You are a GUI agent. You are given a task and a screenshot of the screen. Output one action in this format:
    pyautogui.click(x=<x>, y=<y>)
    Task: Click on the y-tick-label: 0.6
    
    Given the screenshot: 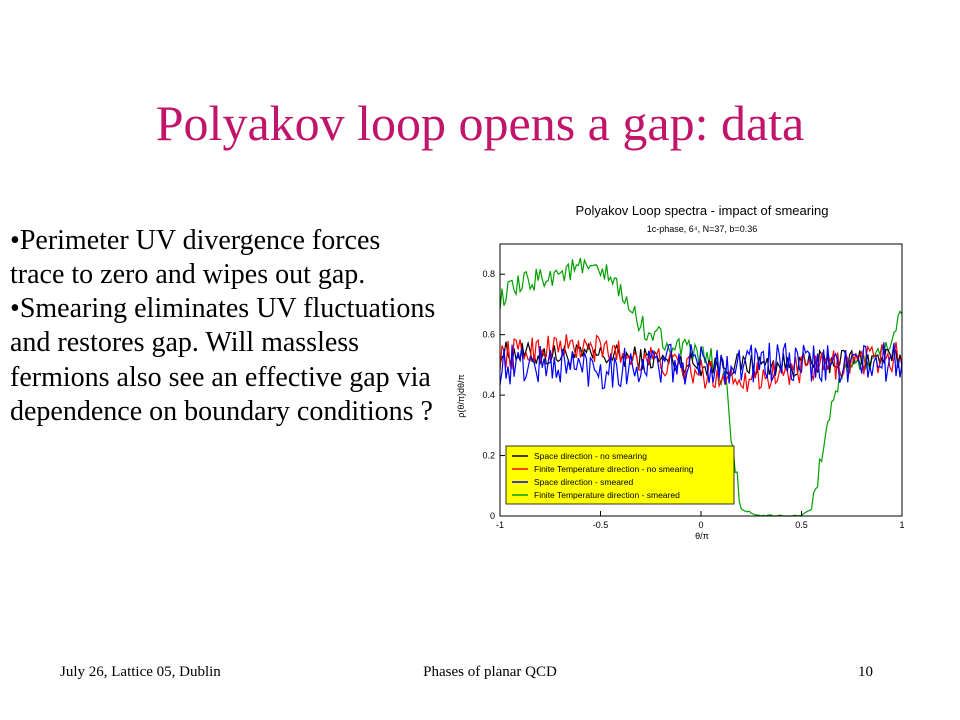 What is the action you would take?
    pyautogui.click(x=488, y=335)
    